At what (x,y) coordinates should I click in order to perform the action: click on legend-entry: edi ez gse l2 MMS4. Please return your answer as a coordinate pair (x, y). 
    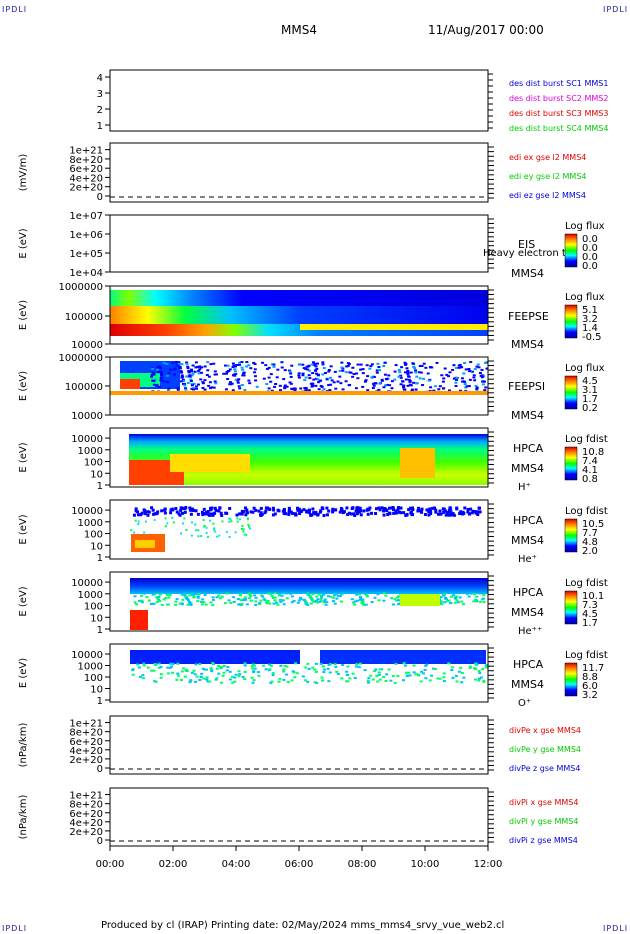
    Looking at the image, I should click on (547, 195).